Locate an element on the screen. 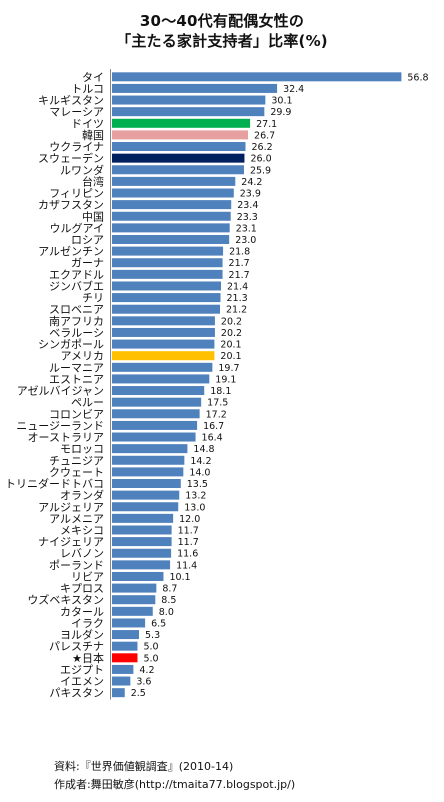  value-label: 14.8 is located at coordinates (203, 449).